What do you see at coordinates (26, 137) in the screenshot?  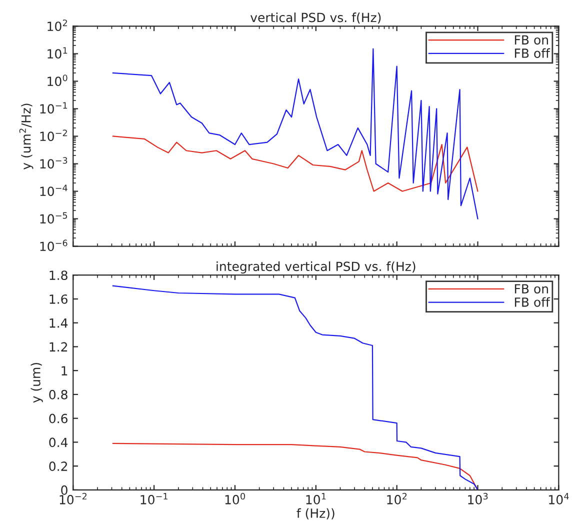 I see `y-axis-title: y (um$^{2}$/Hz)` at bounding box center [26, 137].